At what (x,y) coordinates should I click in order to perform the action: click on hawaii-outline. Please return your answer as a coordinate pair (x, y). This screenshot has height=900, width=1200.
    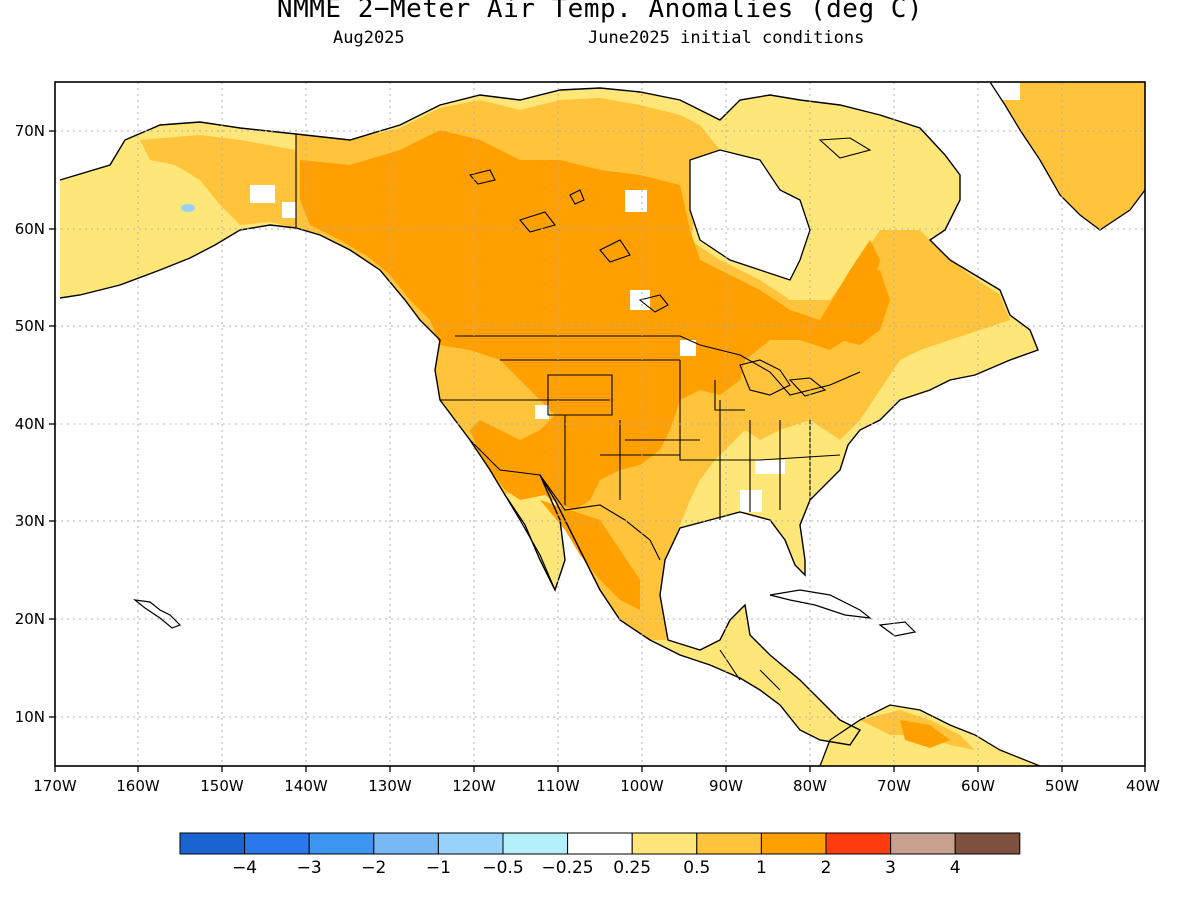
    Looking at the image, I should click on (157, 614).